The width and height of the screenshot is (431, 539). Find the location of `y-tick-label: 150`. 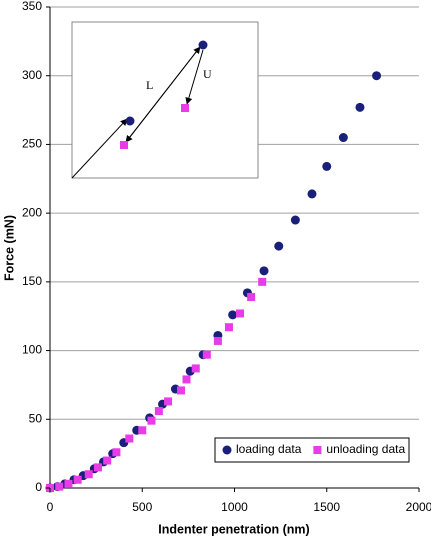

y-tick-label: 150 is located at coordinates (32, 281).